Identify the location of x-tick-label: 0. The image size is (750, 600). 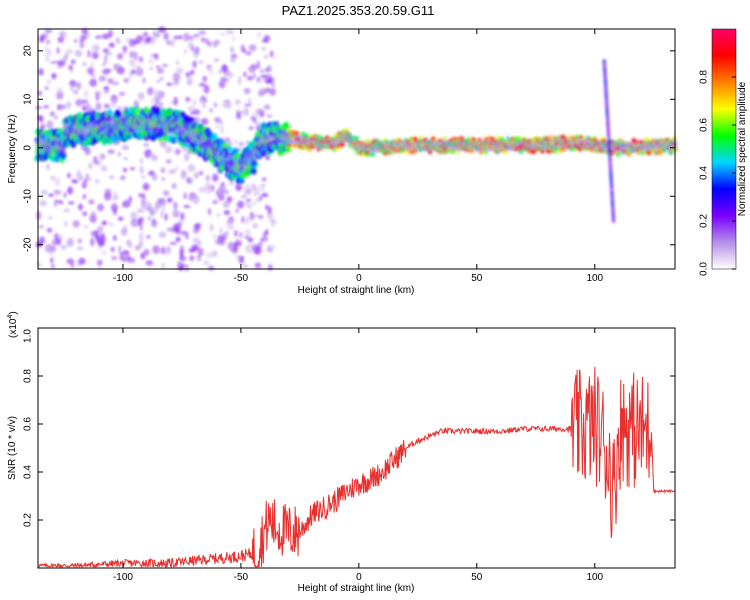
(359, 577).